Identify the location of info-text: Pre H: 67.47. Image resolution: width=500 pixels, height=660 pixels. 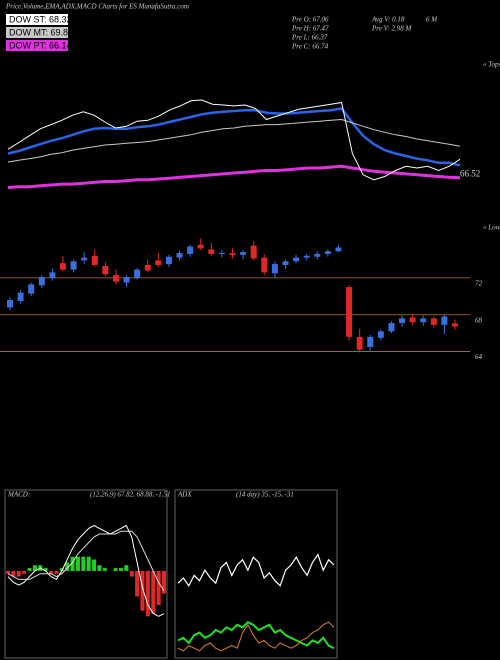
(310, 29).